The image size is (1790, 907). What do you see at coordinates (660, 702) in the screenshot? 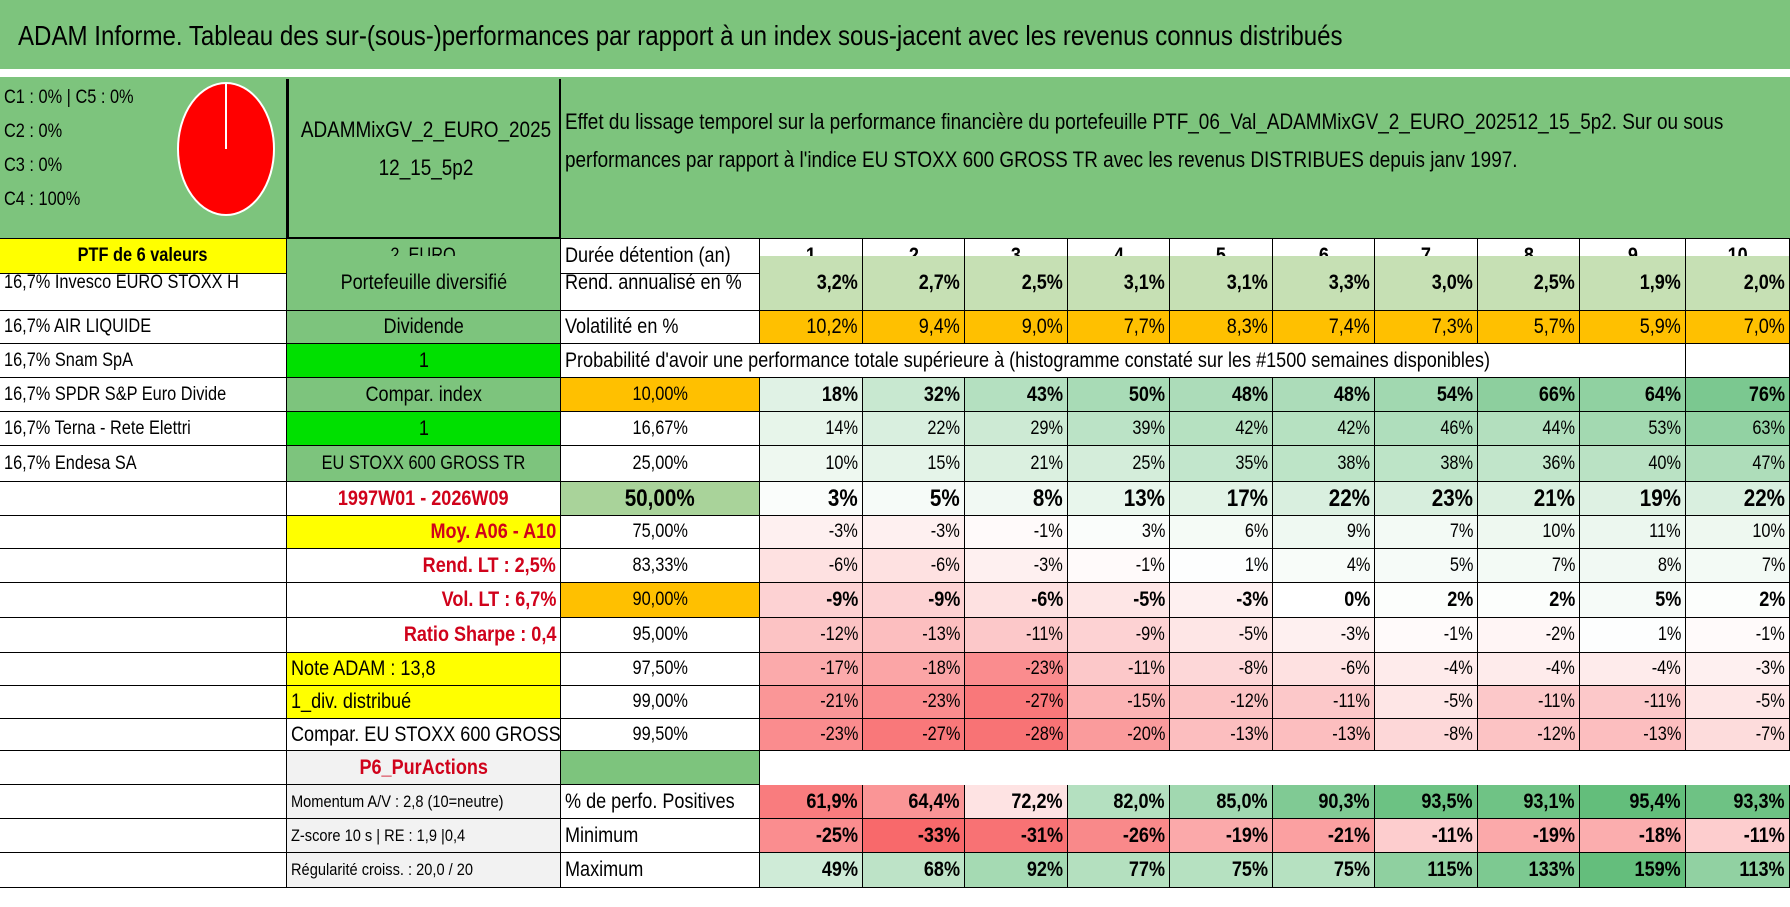
I see `threshold-value: 99,00%` at bounding box center [660, 702].